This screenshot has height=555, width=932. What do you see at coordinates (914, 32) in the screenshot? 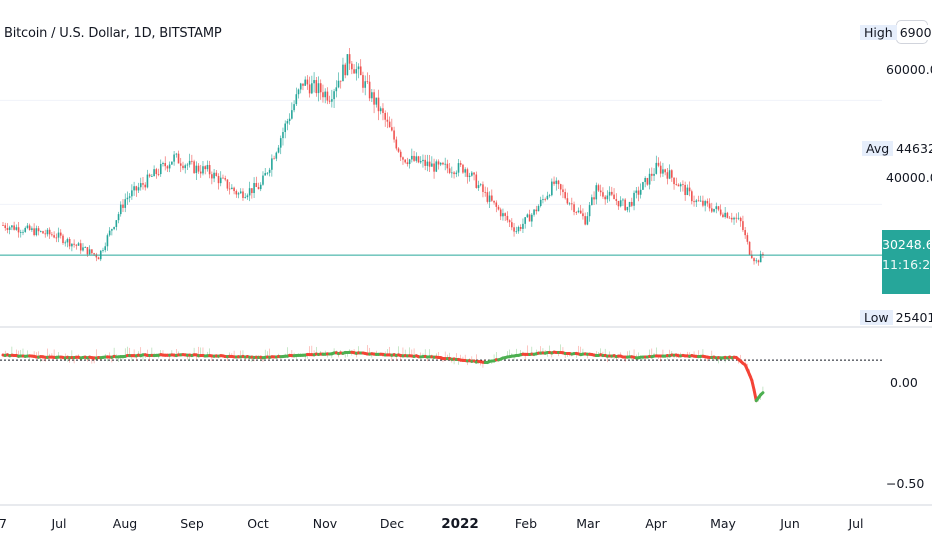
I see `high-value: 69000.00` at bounding box center [914, 32].